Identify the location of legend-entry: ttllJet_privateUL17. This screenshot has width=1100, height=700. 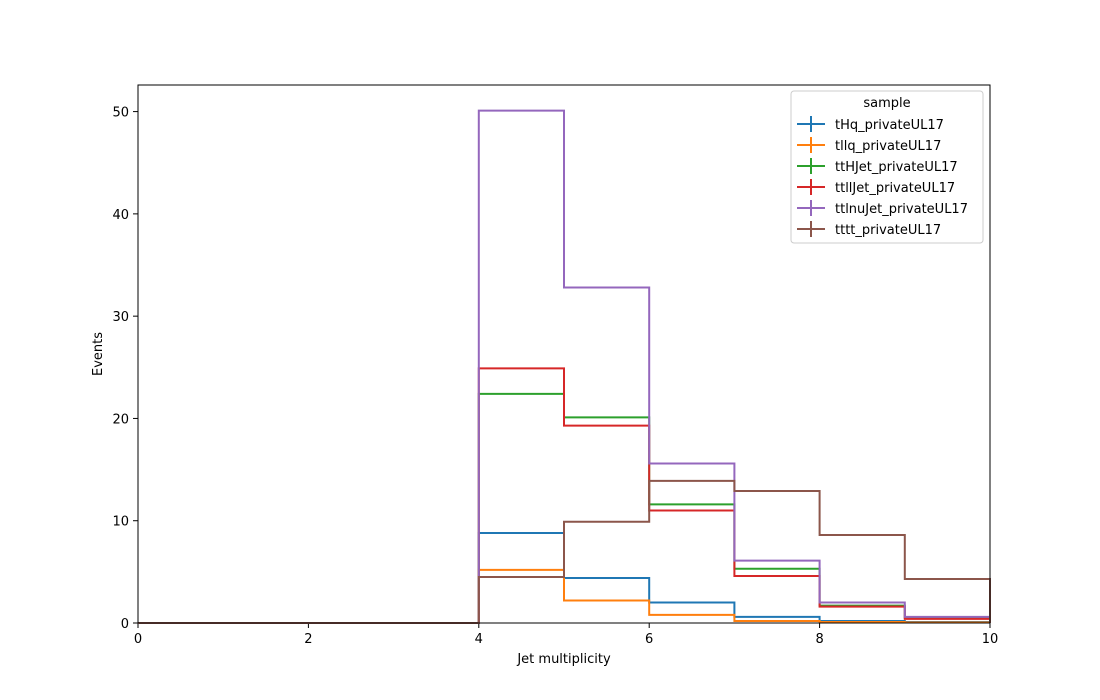
(876, 187).